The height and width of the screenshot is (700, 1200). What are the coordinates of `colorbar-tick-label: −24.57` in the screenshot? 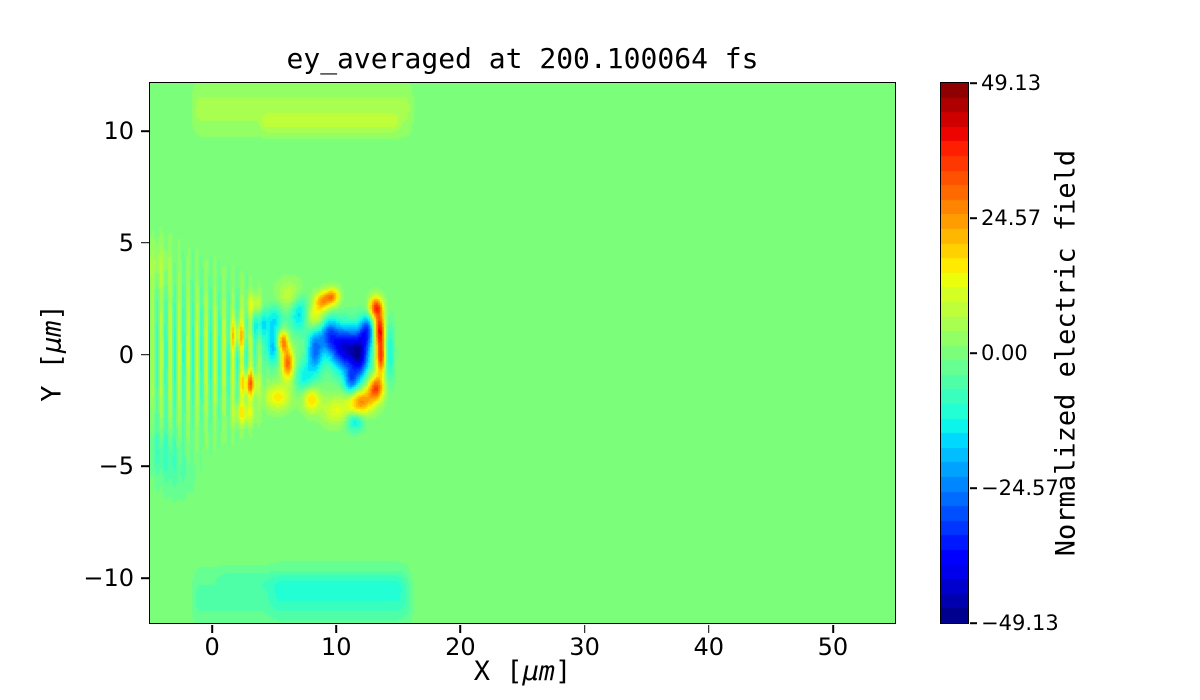 It's located at (1020, 488).